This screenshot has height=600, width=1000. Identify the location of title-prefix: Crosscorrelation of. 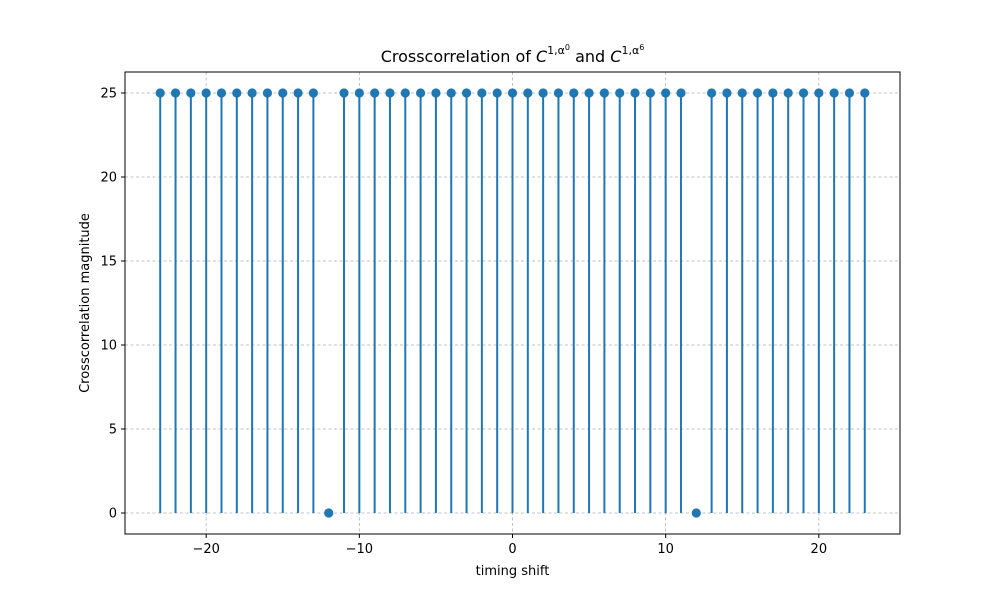
(458, 56).